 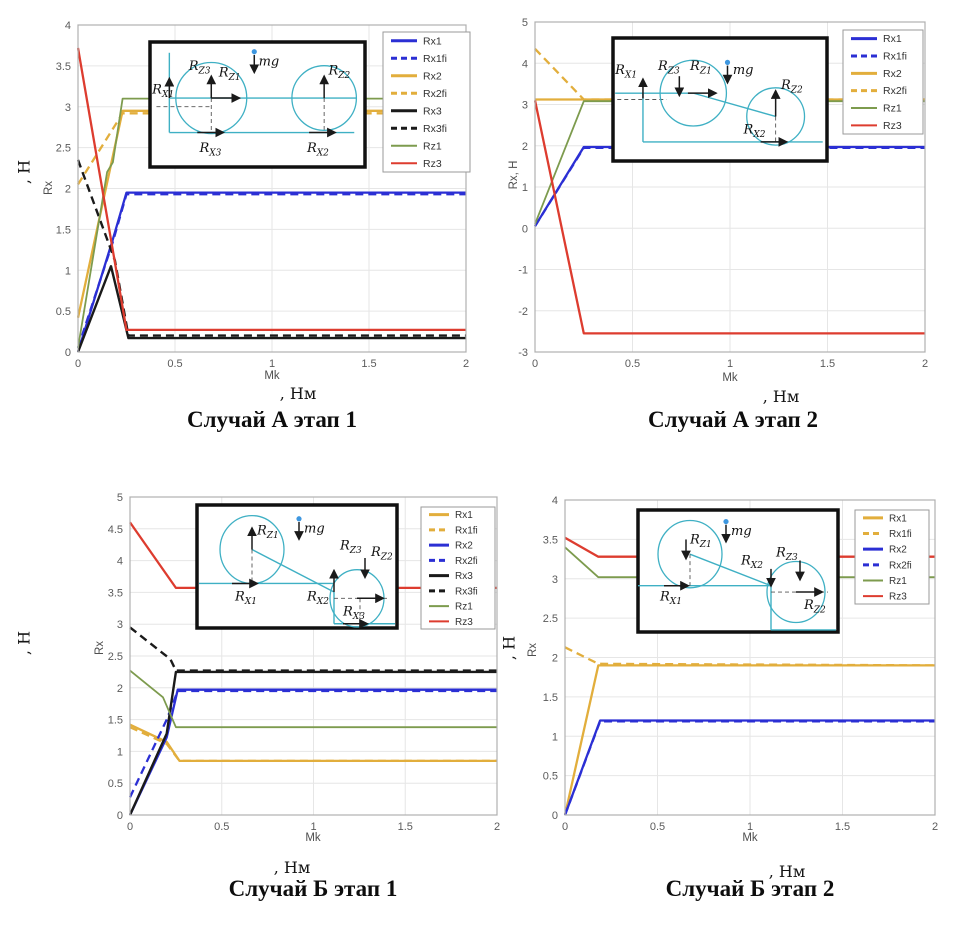 I want to click on chart-title-b2: Случай Б этап 2, so click(x=750, y=888).